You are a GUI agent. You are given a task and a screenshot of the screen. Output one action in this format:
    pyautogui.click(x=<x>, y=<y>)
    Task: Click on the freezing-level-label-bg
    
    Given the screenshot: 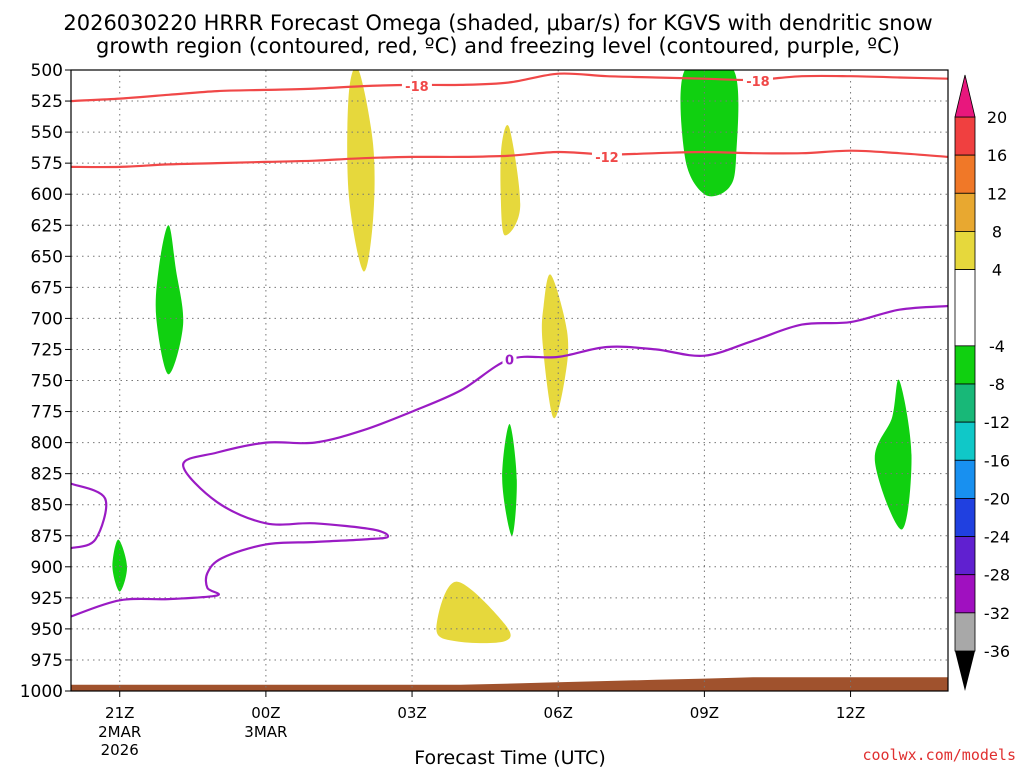 What is the action you would take?
    pyautogui.click(x=509, y=359)
    